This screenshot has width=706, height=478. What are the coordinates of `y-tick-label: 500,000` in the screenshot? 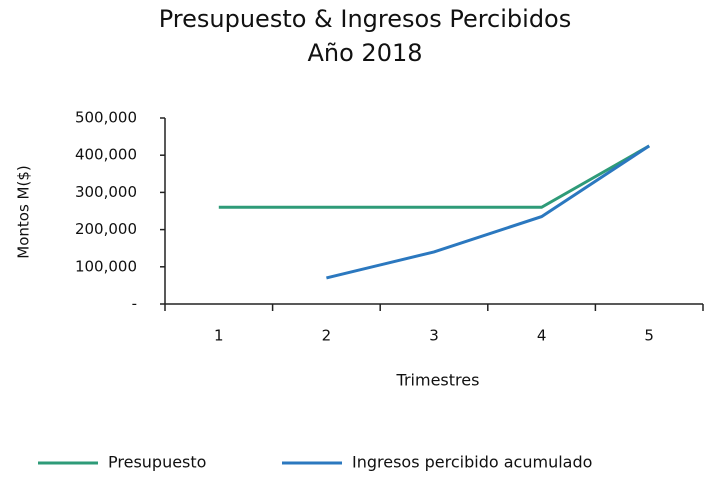 It's located at (106, 118).